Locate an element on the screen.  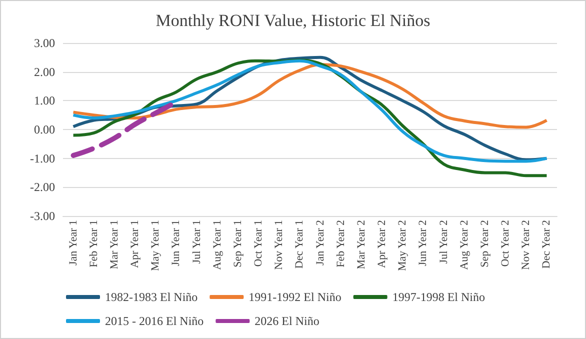
x-tick-label: Aug Year 1 is located at coordinates (217, 245).